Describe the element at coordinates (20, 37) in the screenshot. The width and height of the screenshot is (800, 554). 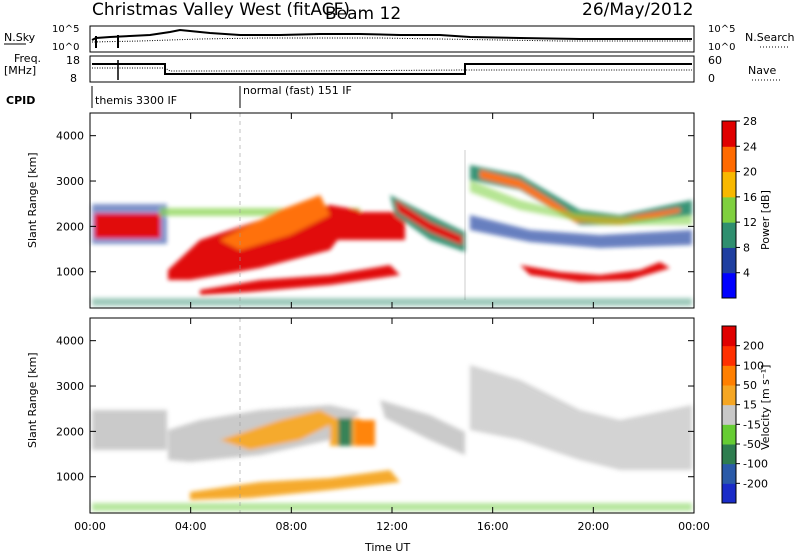
I see `nsky-label: N.Sky` at that location.